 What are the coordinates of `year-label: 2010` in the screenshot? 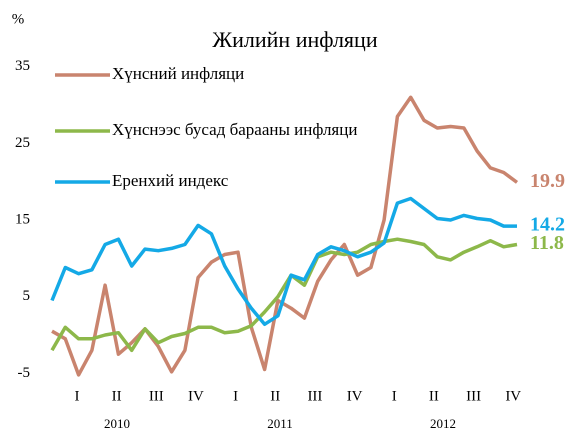 It's located at (117, 423).